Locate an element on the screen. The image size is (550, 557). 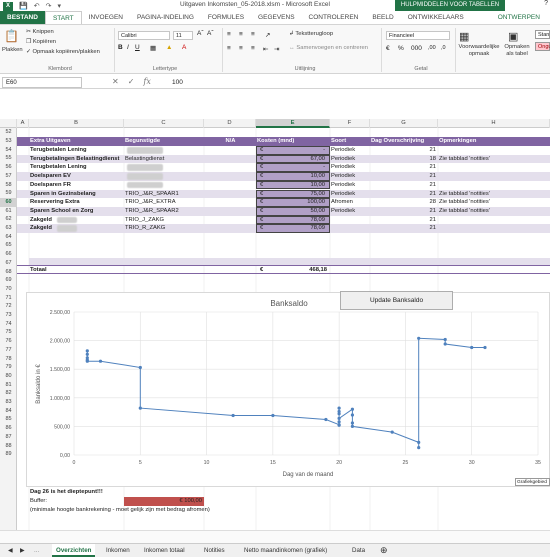
column-header-b: B is located at coordinates (76, 123).